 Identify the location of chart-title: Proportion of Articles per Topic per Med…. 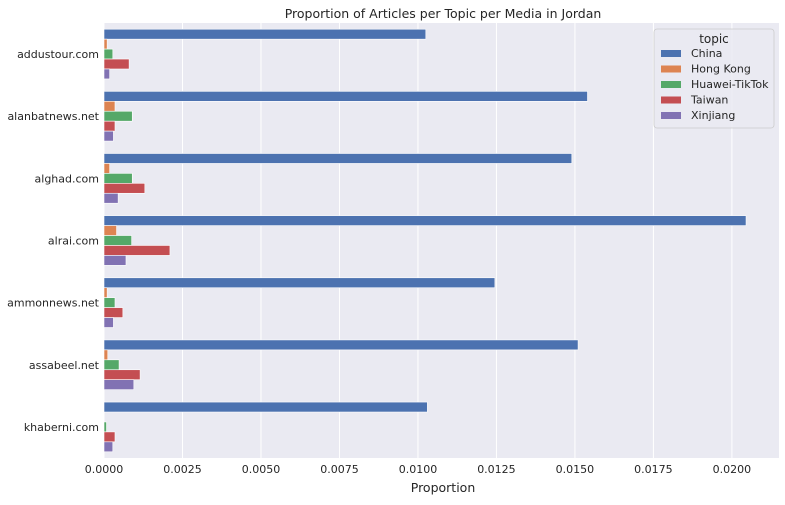
(443, 13).